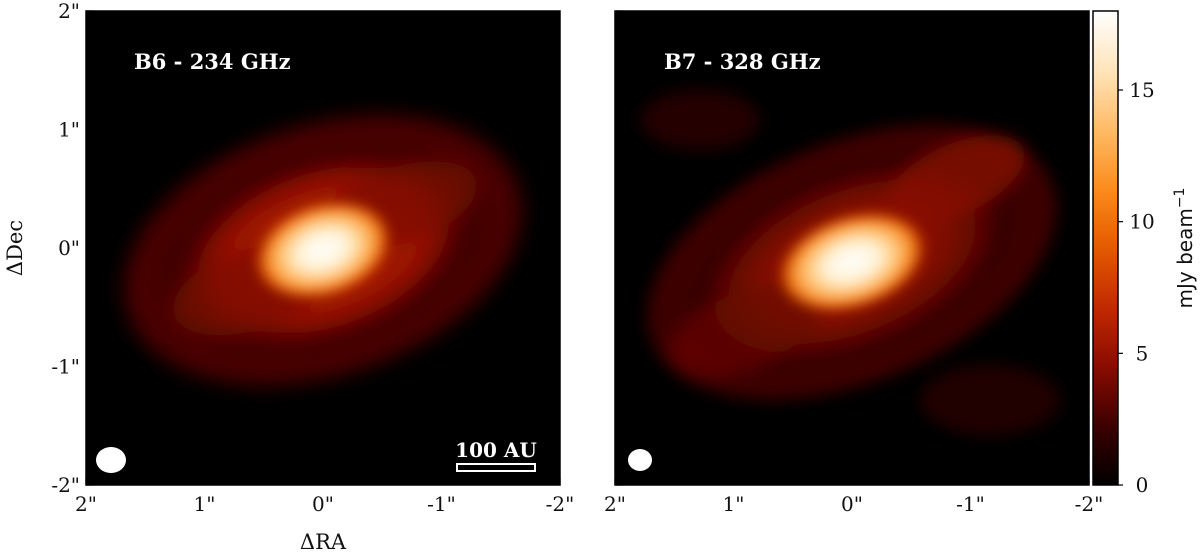  What do you see at coordinates (15, 248) in the screenshot?
I see `y-axis-title: ΔDec` at bounding box center [15, 248].